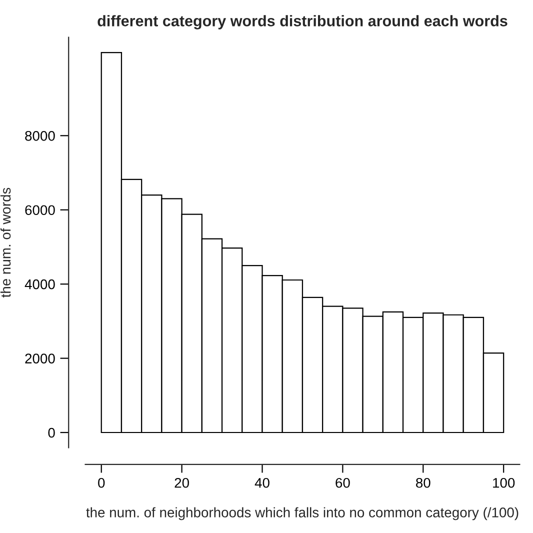 This screenshot has width=533, height=533. What do you see at coordinates (40, 135) in the screenshot?
I see `y-tick-label: 8000` at bounding box center [40, 135].